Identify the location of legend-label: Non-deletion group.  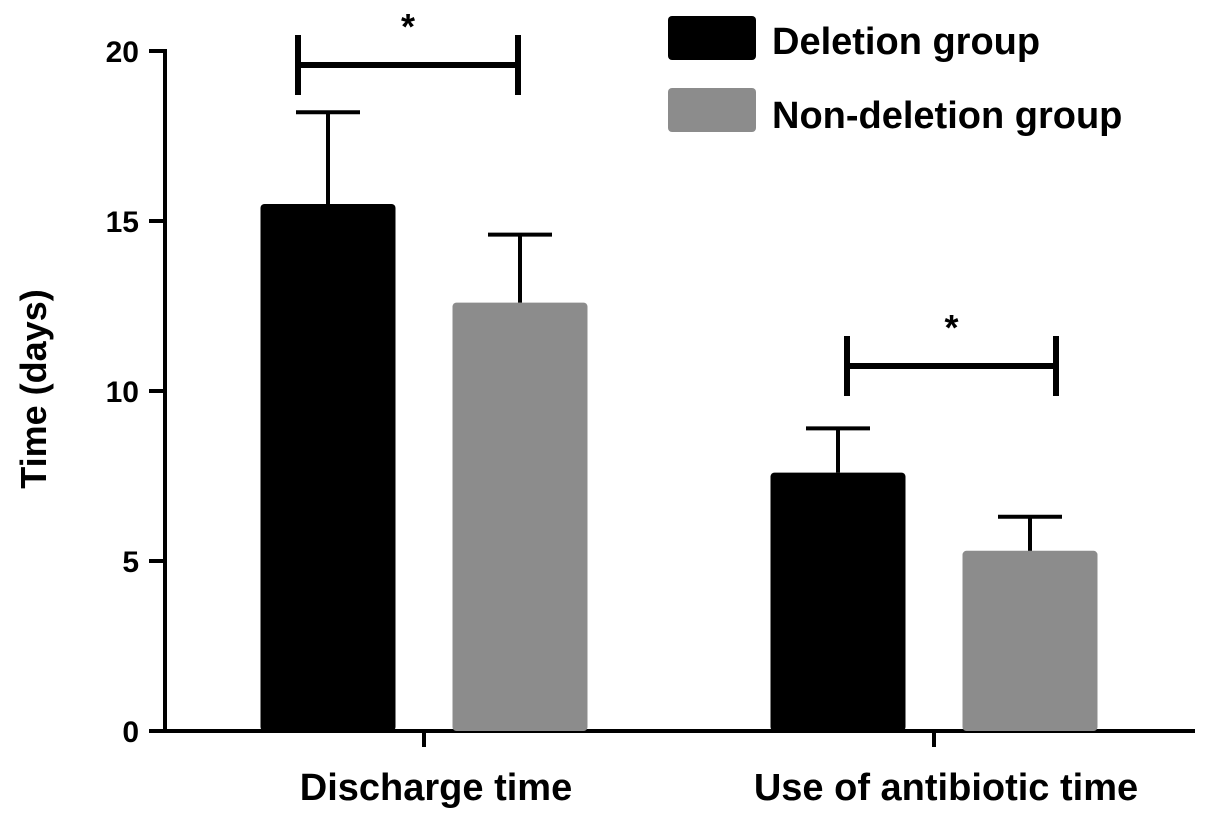
(947, 116).